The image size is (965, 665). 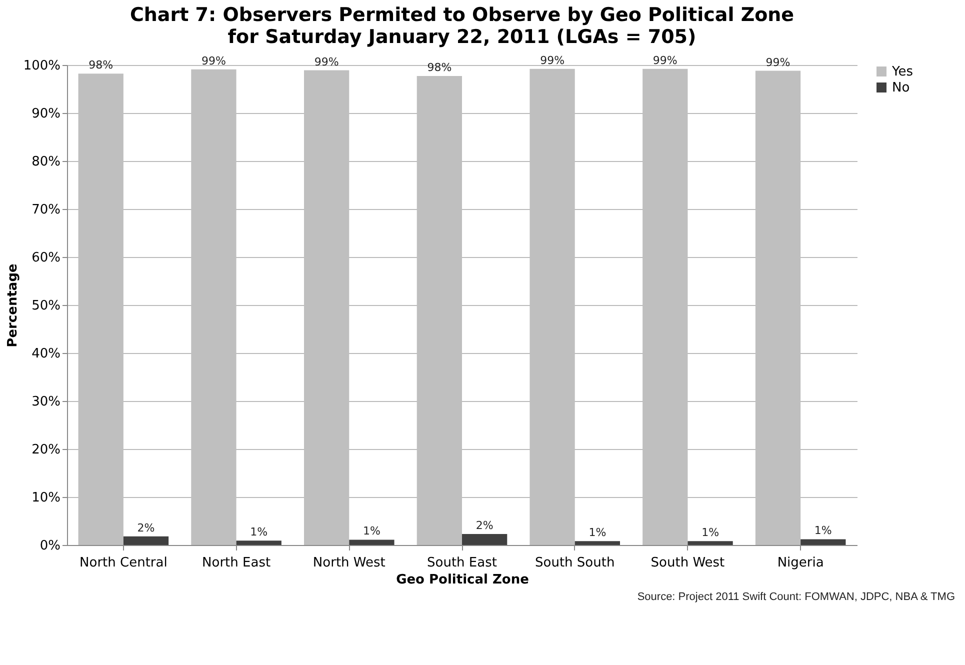 I want to click on legend-label: Yes, so click(x=902, y=72).